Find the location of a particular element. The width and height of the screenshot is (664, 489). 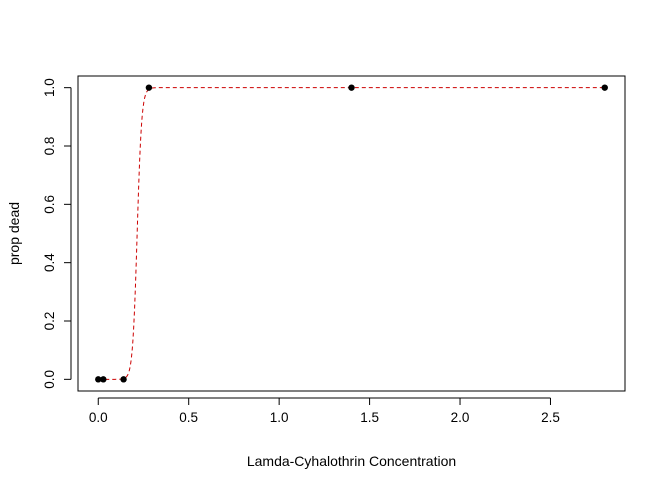

y-tick-label: 0.4 is located at coordinates (49, 262).